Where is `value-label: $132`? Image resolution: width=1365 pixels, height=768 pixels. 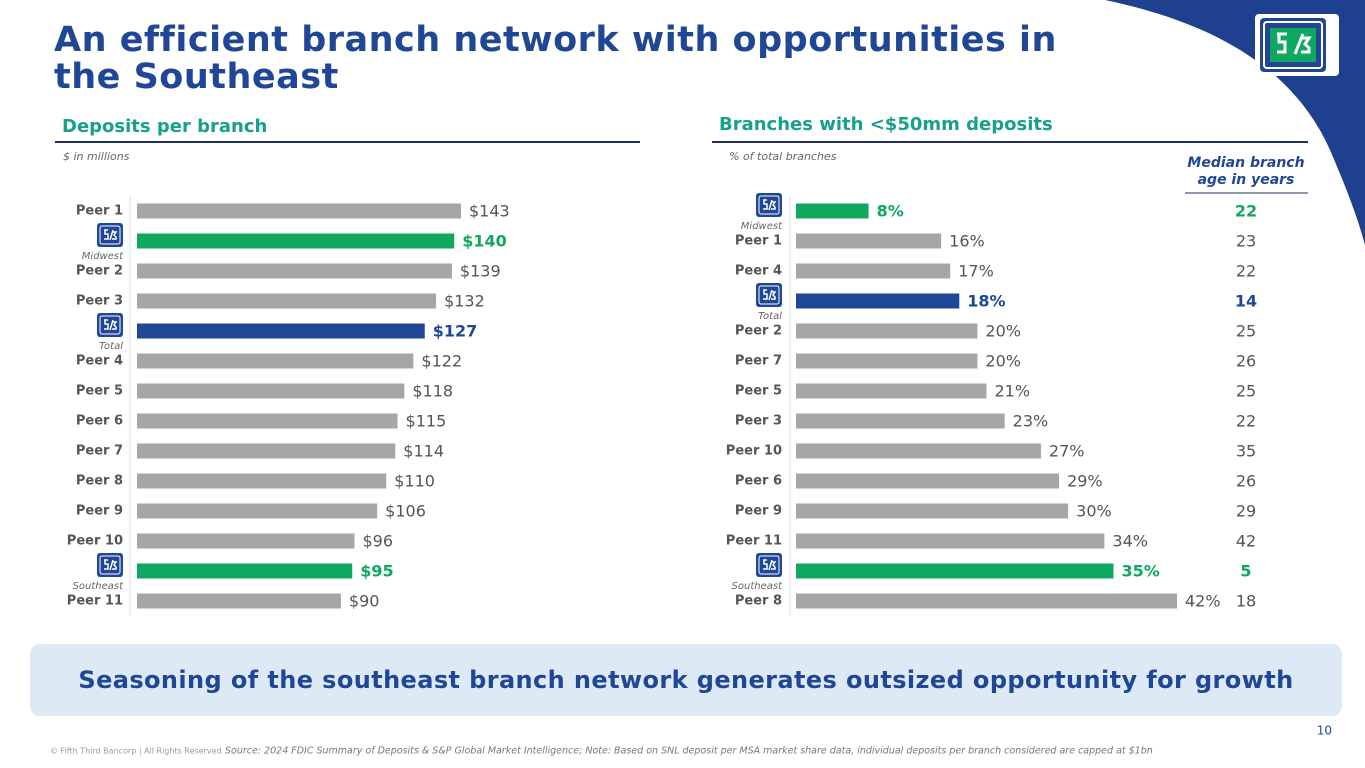
value-label: $132 is located at coordinates (464, 301).